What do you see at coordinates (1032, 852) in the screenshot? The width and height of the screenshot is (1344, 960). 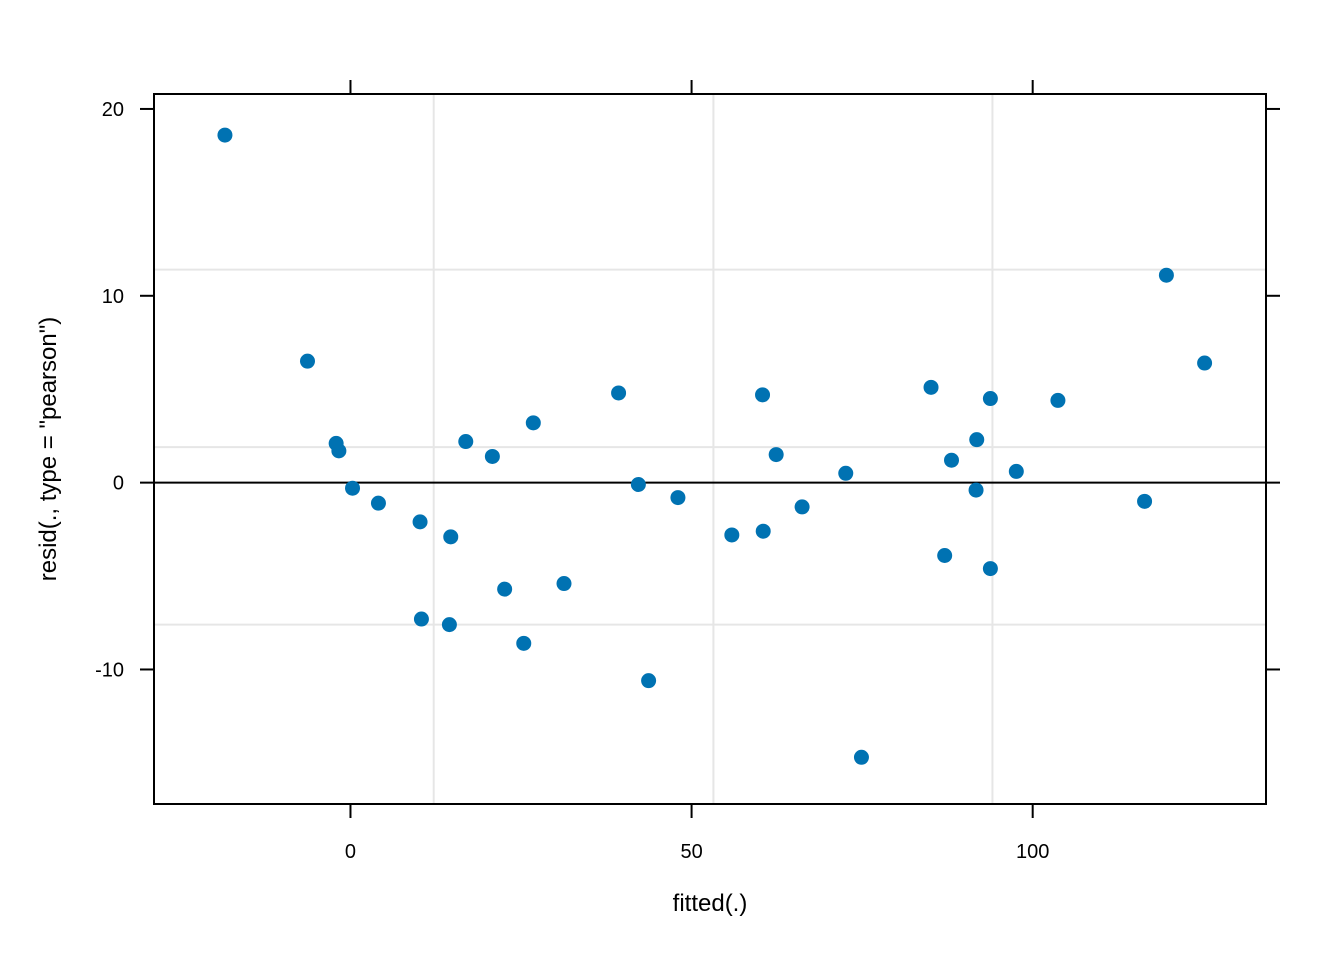 I see `x-tick-label-2: 100` at bounding box center [1032, 852].